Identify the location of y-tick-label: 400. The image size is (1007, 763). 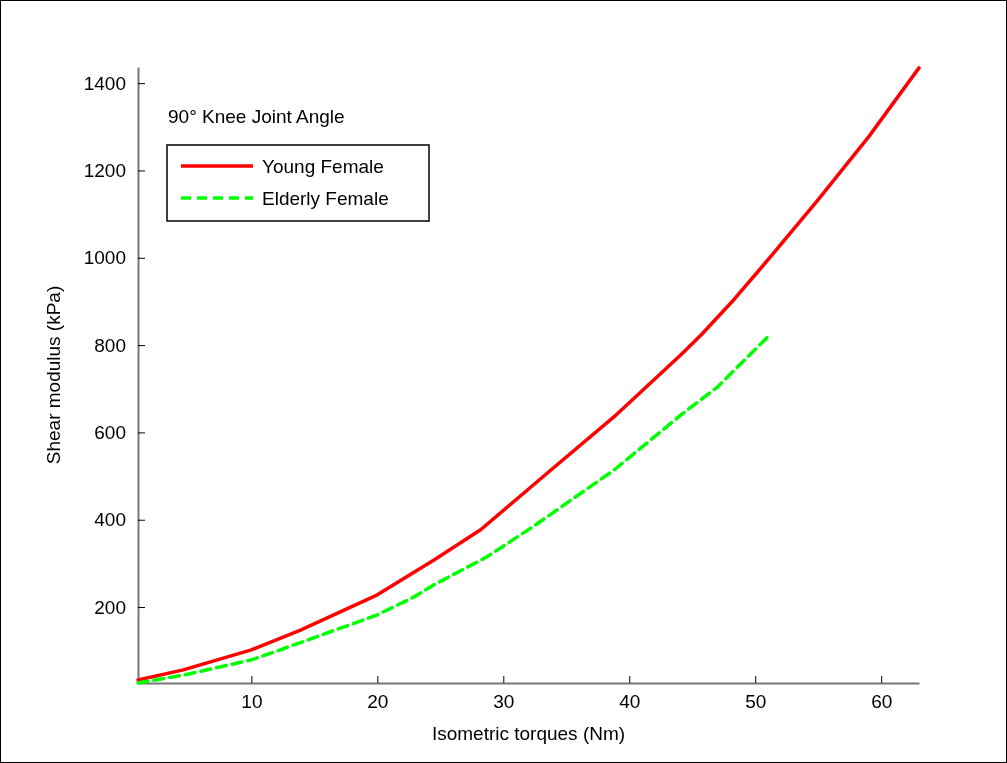
(110, 520).